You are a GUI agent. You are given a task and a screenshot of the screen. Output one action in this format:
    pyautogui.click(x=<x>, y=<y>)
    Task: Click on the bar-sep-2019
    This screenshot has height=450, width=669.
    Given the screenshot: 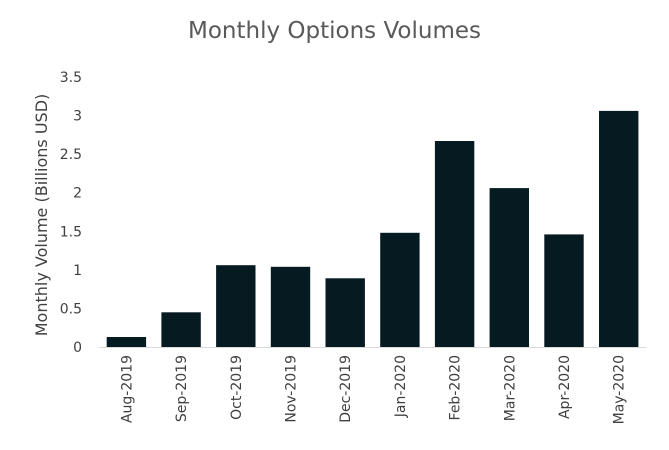 What is the action you would take?
    pyautogui.click(x=181, y=329)
    